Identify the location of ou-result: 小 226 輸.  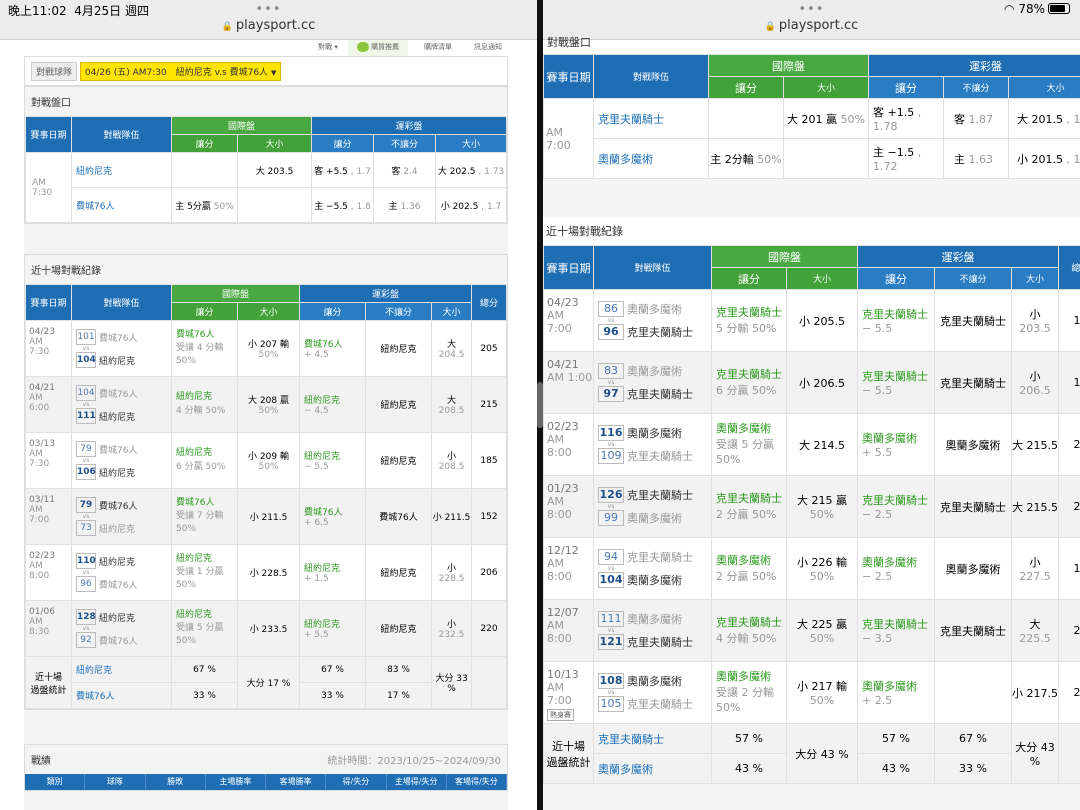
(822, 562).